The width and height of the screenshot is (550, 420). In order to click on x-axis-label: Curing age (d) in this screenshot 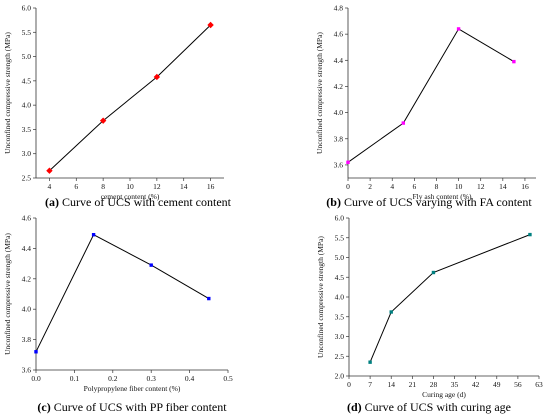, I will do `click(444, 394)`.